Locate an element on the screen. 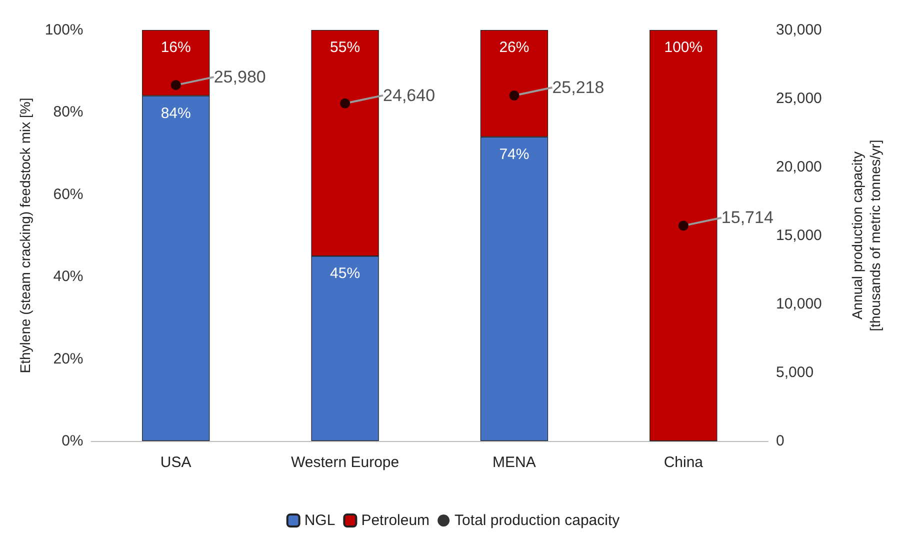  bar is located at coordinates (684, 235).